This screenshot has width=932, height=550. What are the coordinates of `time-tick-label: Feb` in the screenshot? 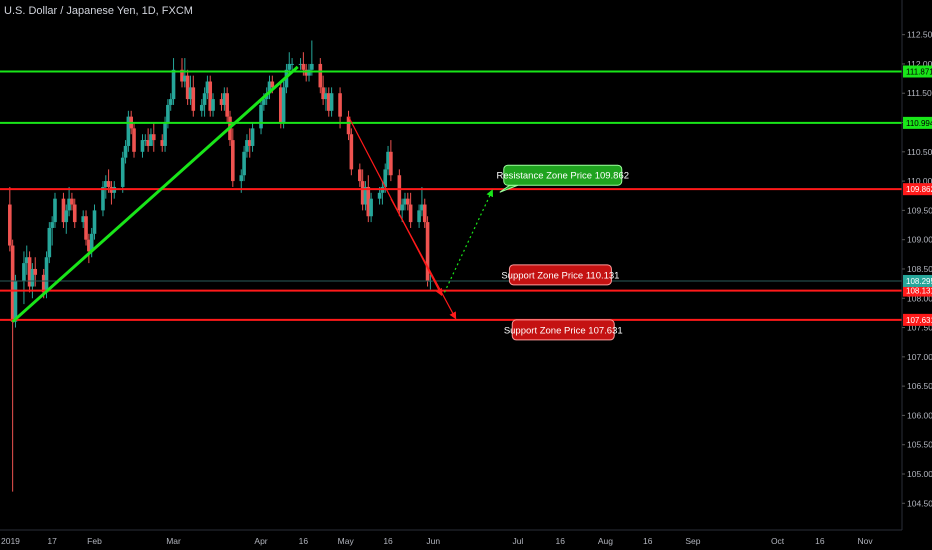 It's located at (94, 541).